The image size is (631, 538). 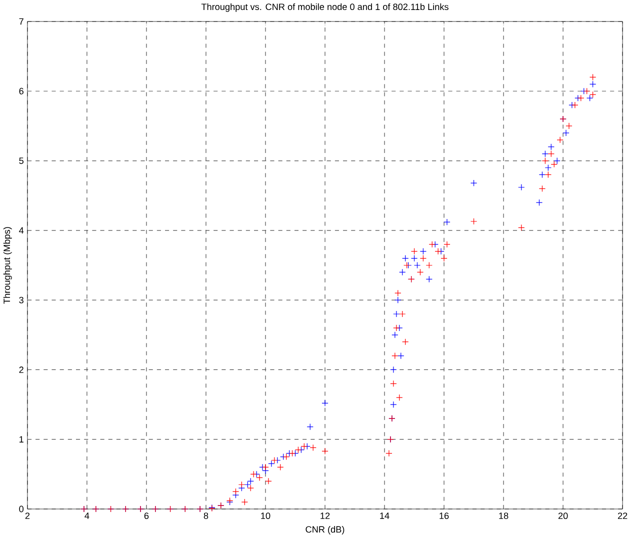 What do you see at coordinates (385, 515) in the screenshot?
I see `x-tick-label: 14` at bounding box center [385, 515].